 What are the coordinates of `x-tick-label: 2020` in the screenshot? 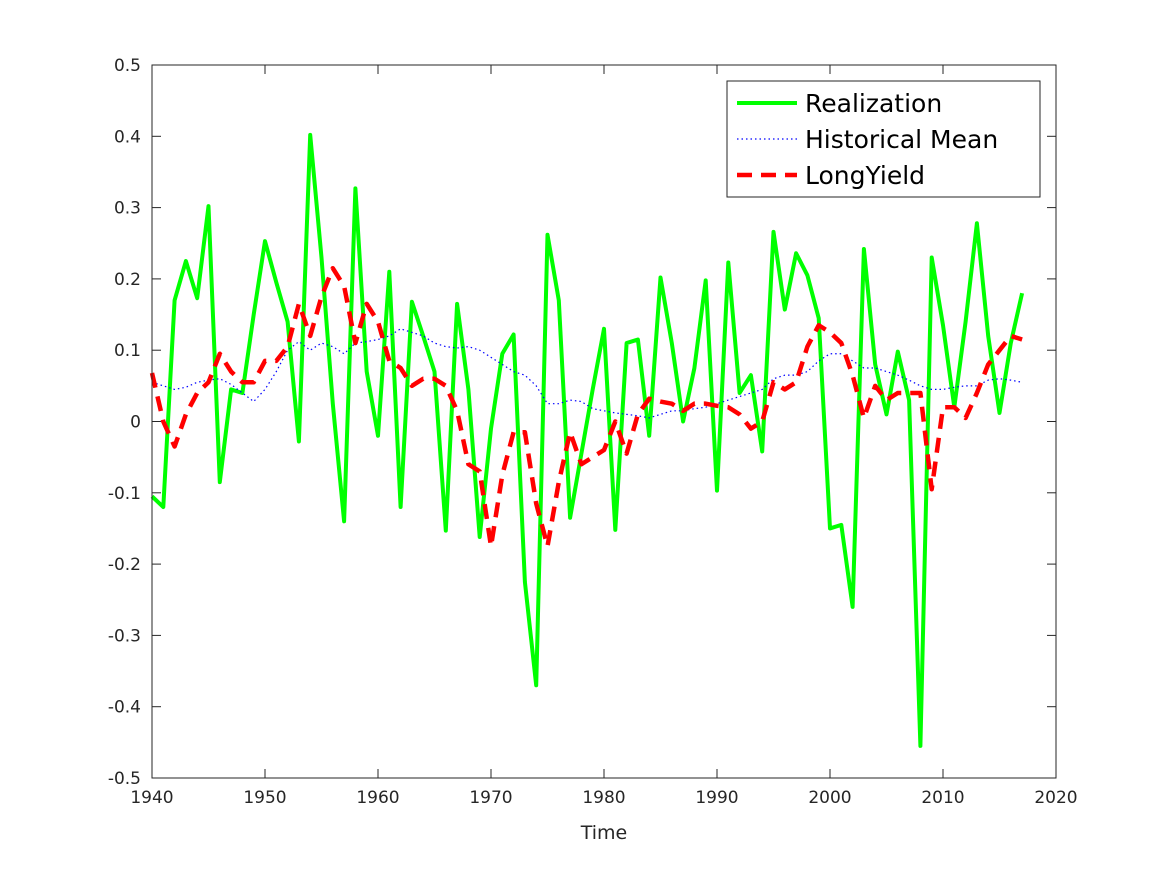 It's located at (1055, 798).